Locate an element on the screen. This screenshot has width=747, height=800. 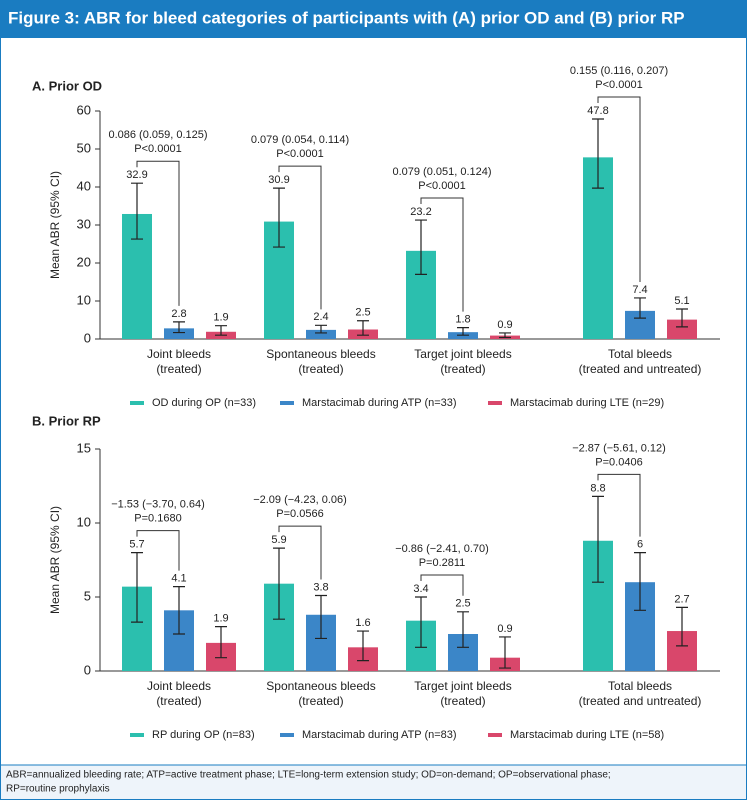
value-label: 47.8 is located at coordinates (597, 111).